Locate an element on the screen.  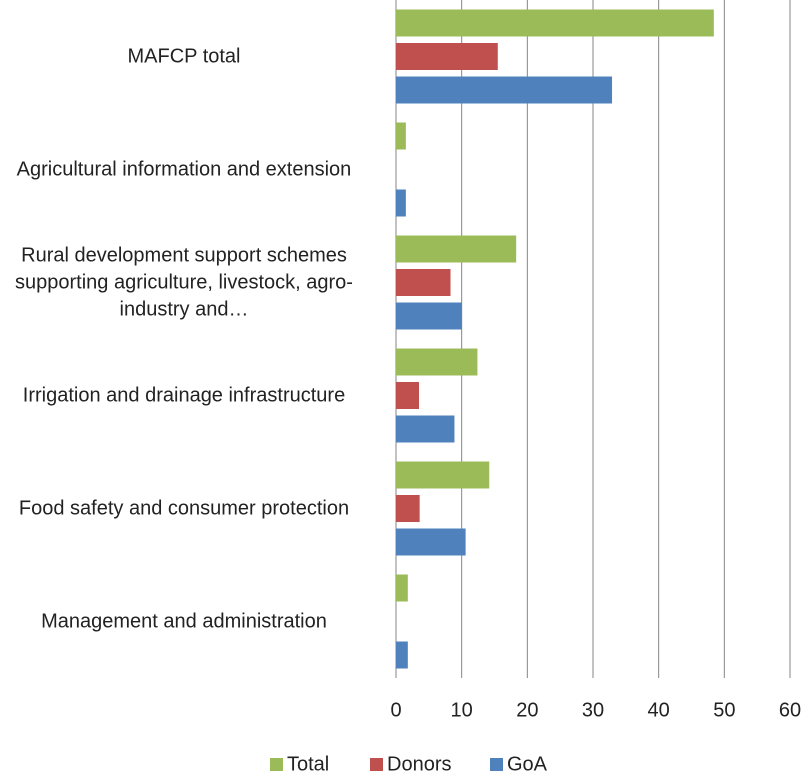
category-label: Food safety and consumer protection is located at coordinates (184, 508).